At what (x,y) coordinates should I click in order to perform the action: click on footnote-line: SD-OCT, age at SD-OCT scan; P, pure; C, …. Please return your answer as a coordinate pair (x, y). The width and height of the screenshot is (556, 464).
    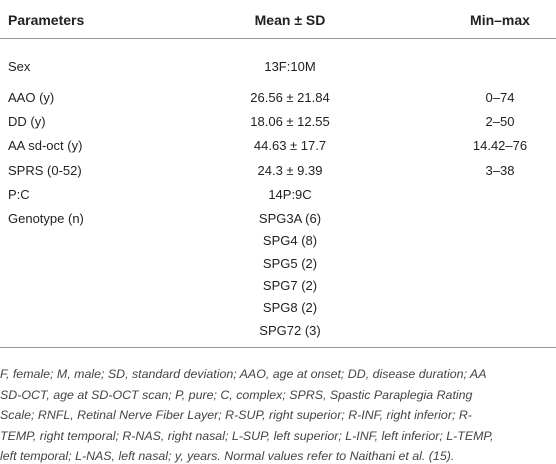
    Looking at the image, I should click on (236, 394).